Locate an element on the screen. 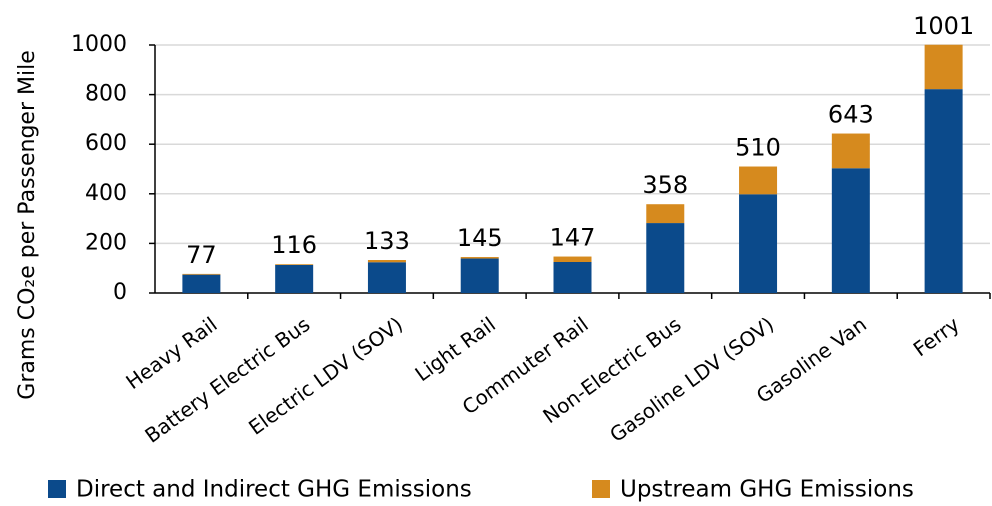 This screenshot has height=506, width=992. x-tick-label: Ferry is located at coordinates (936, 336).